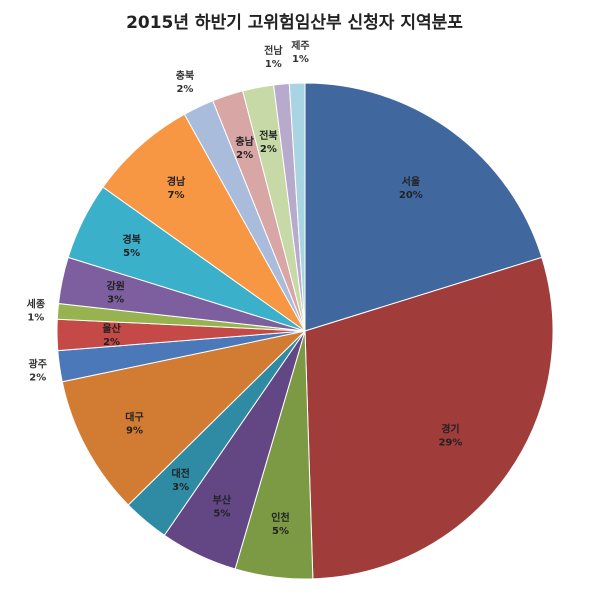 The height and width of the screenshot is (600, 589). What do you see at coordinates (131, 239) in the screenshot?
I see `slice-label: 경북` at bounding box center [131, 239].